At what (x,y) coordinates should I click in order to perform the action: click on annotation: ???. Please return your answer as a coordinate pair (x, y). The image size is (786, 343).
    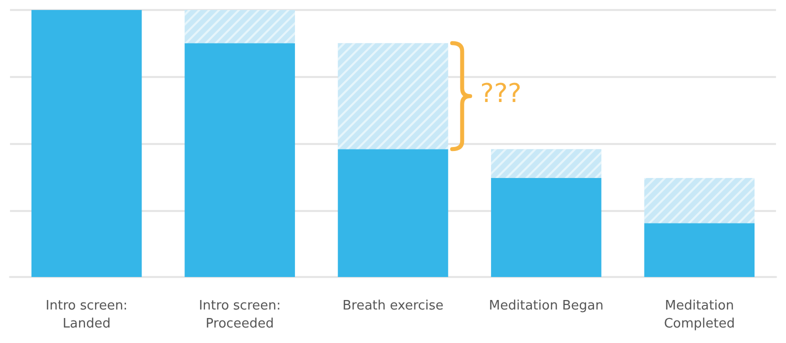
    Looking at the image, I should click on (501, 94).